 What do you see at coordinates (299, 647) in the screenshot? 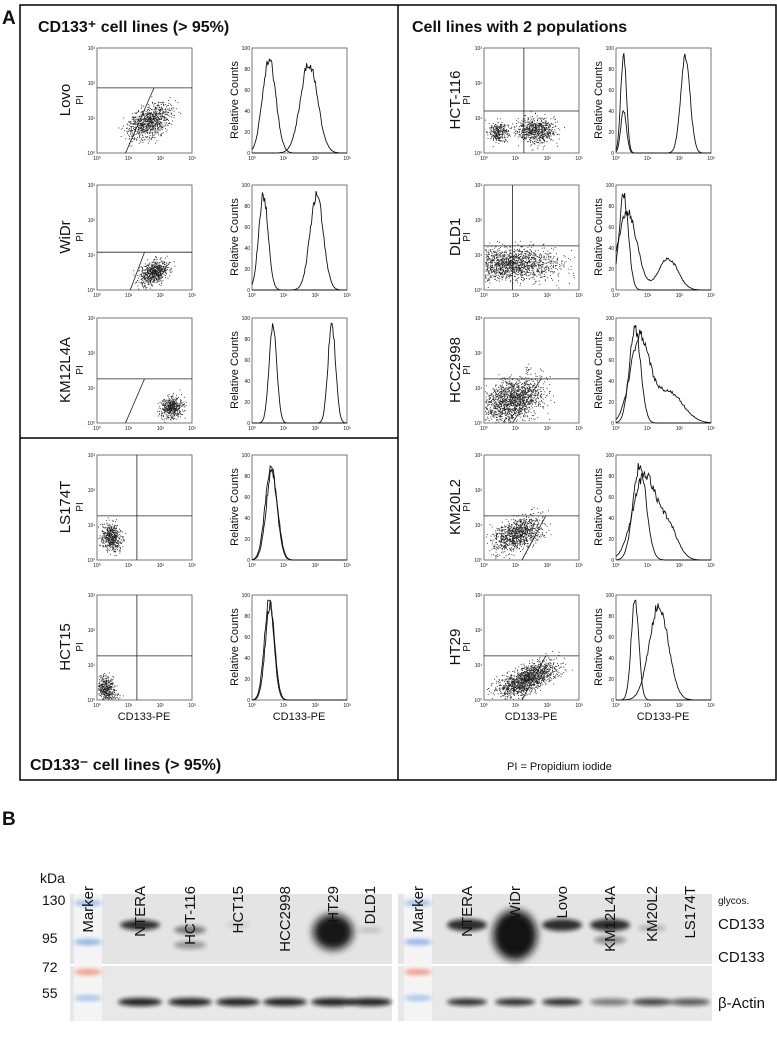
I see `plot-frame` at bounding box center [299, 647].